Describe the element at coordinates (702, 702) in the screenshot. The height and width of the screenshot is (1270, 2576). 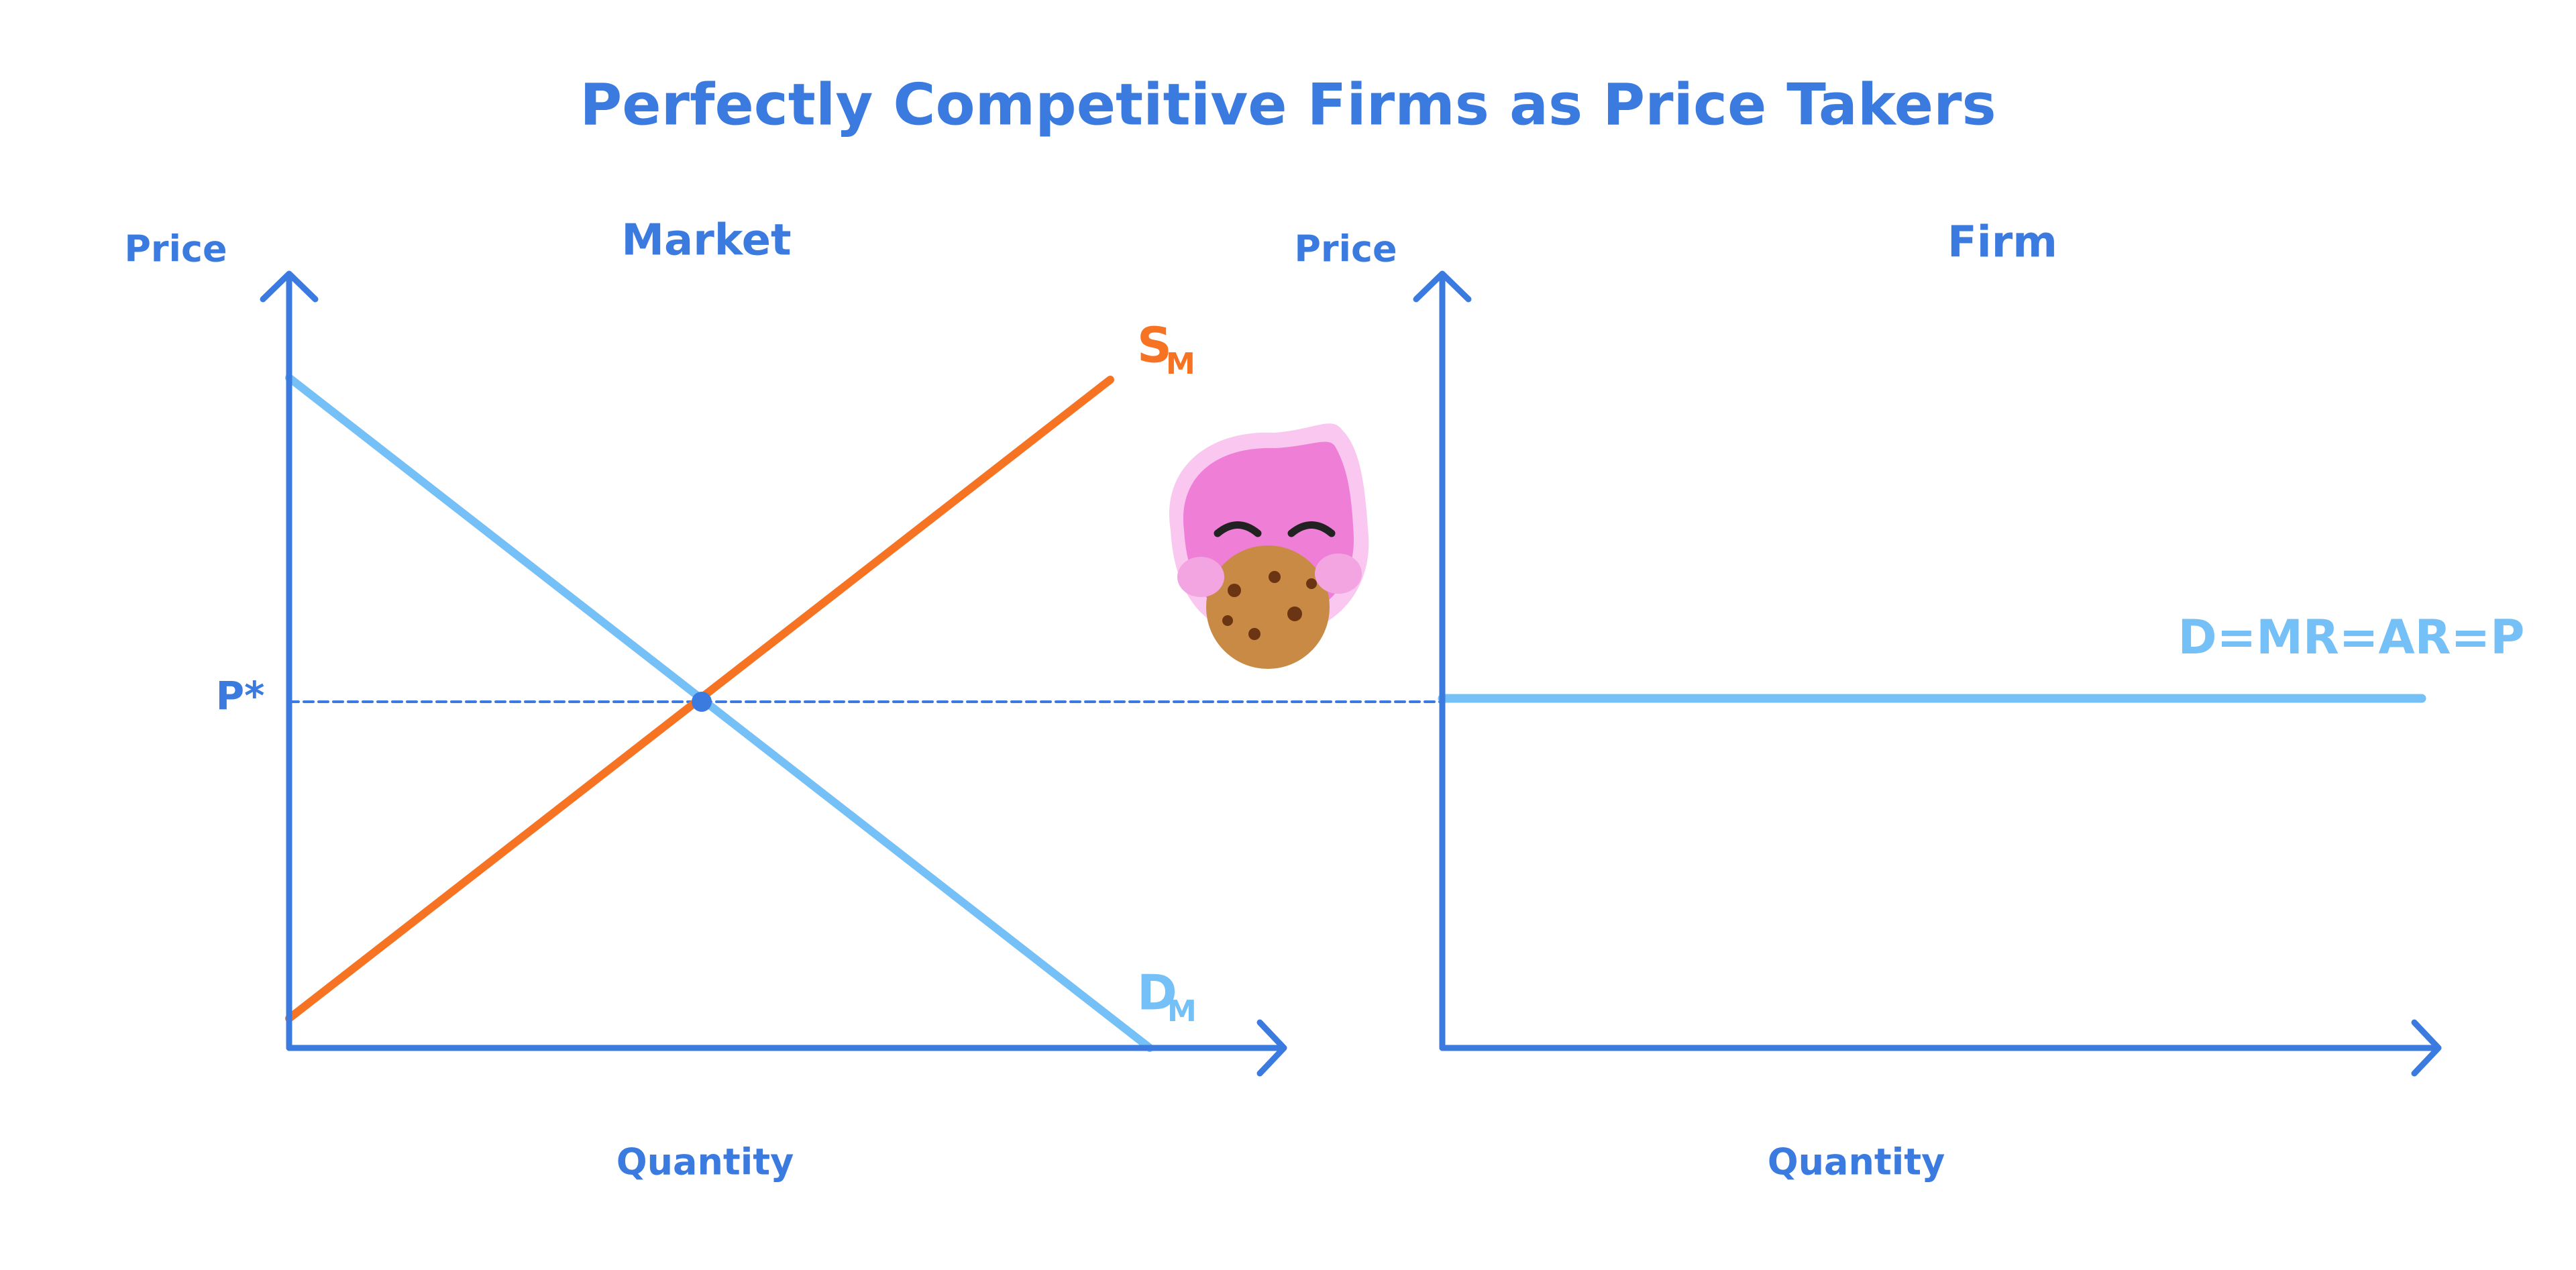
I see `equilibrium-point` at that location.